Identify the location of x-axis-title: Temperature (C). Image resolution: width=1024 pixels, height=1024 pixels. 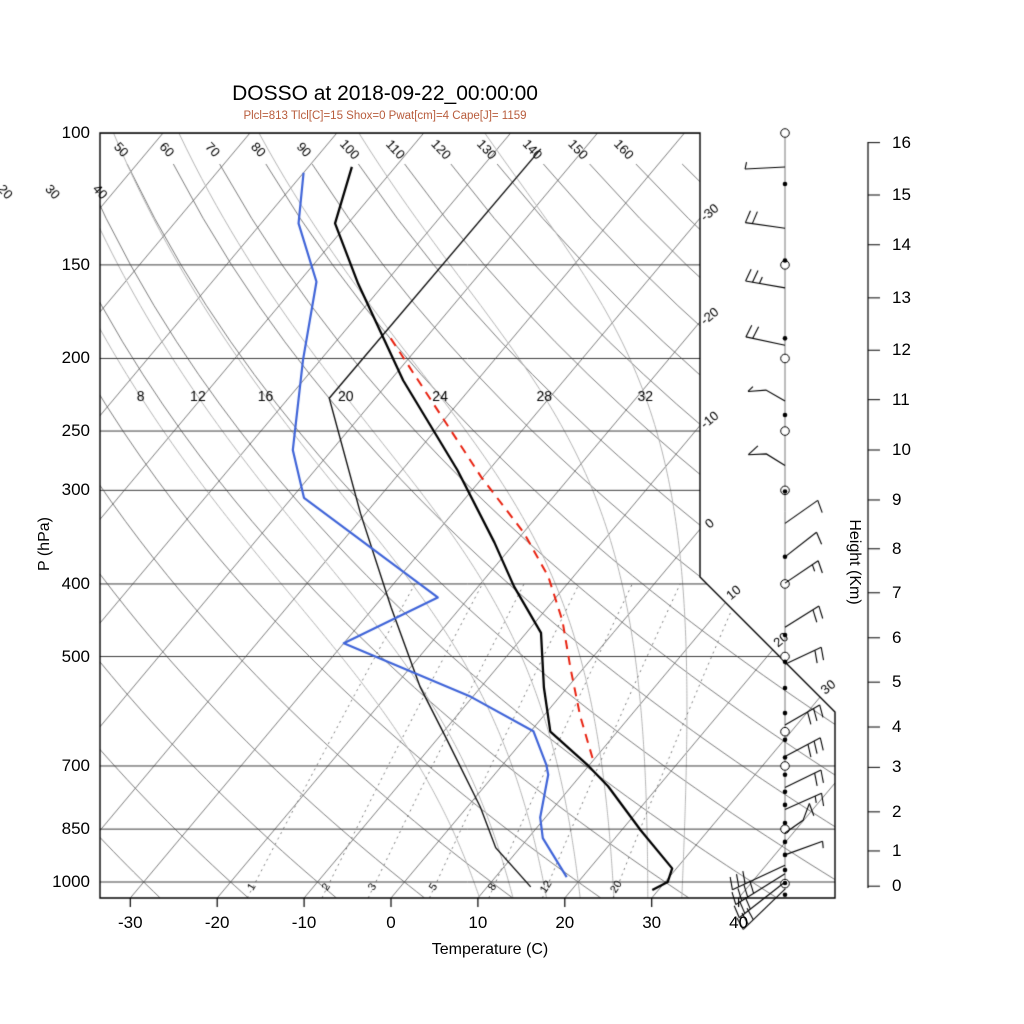
(490, 949).